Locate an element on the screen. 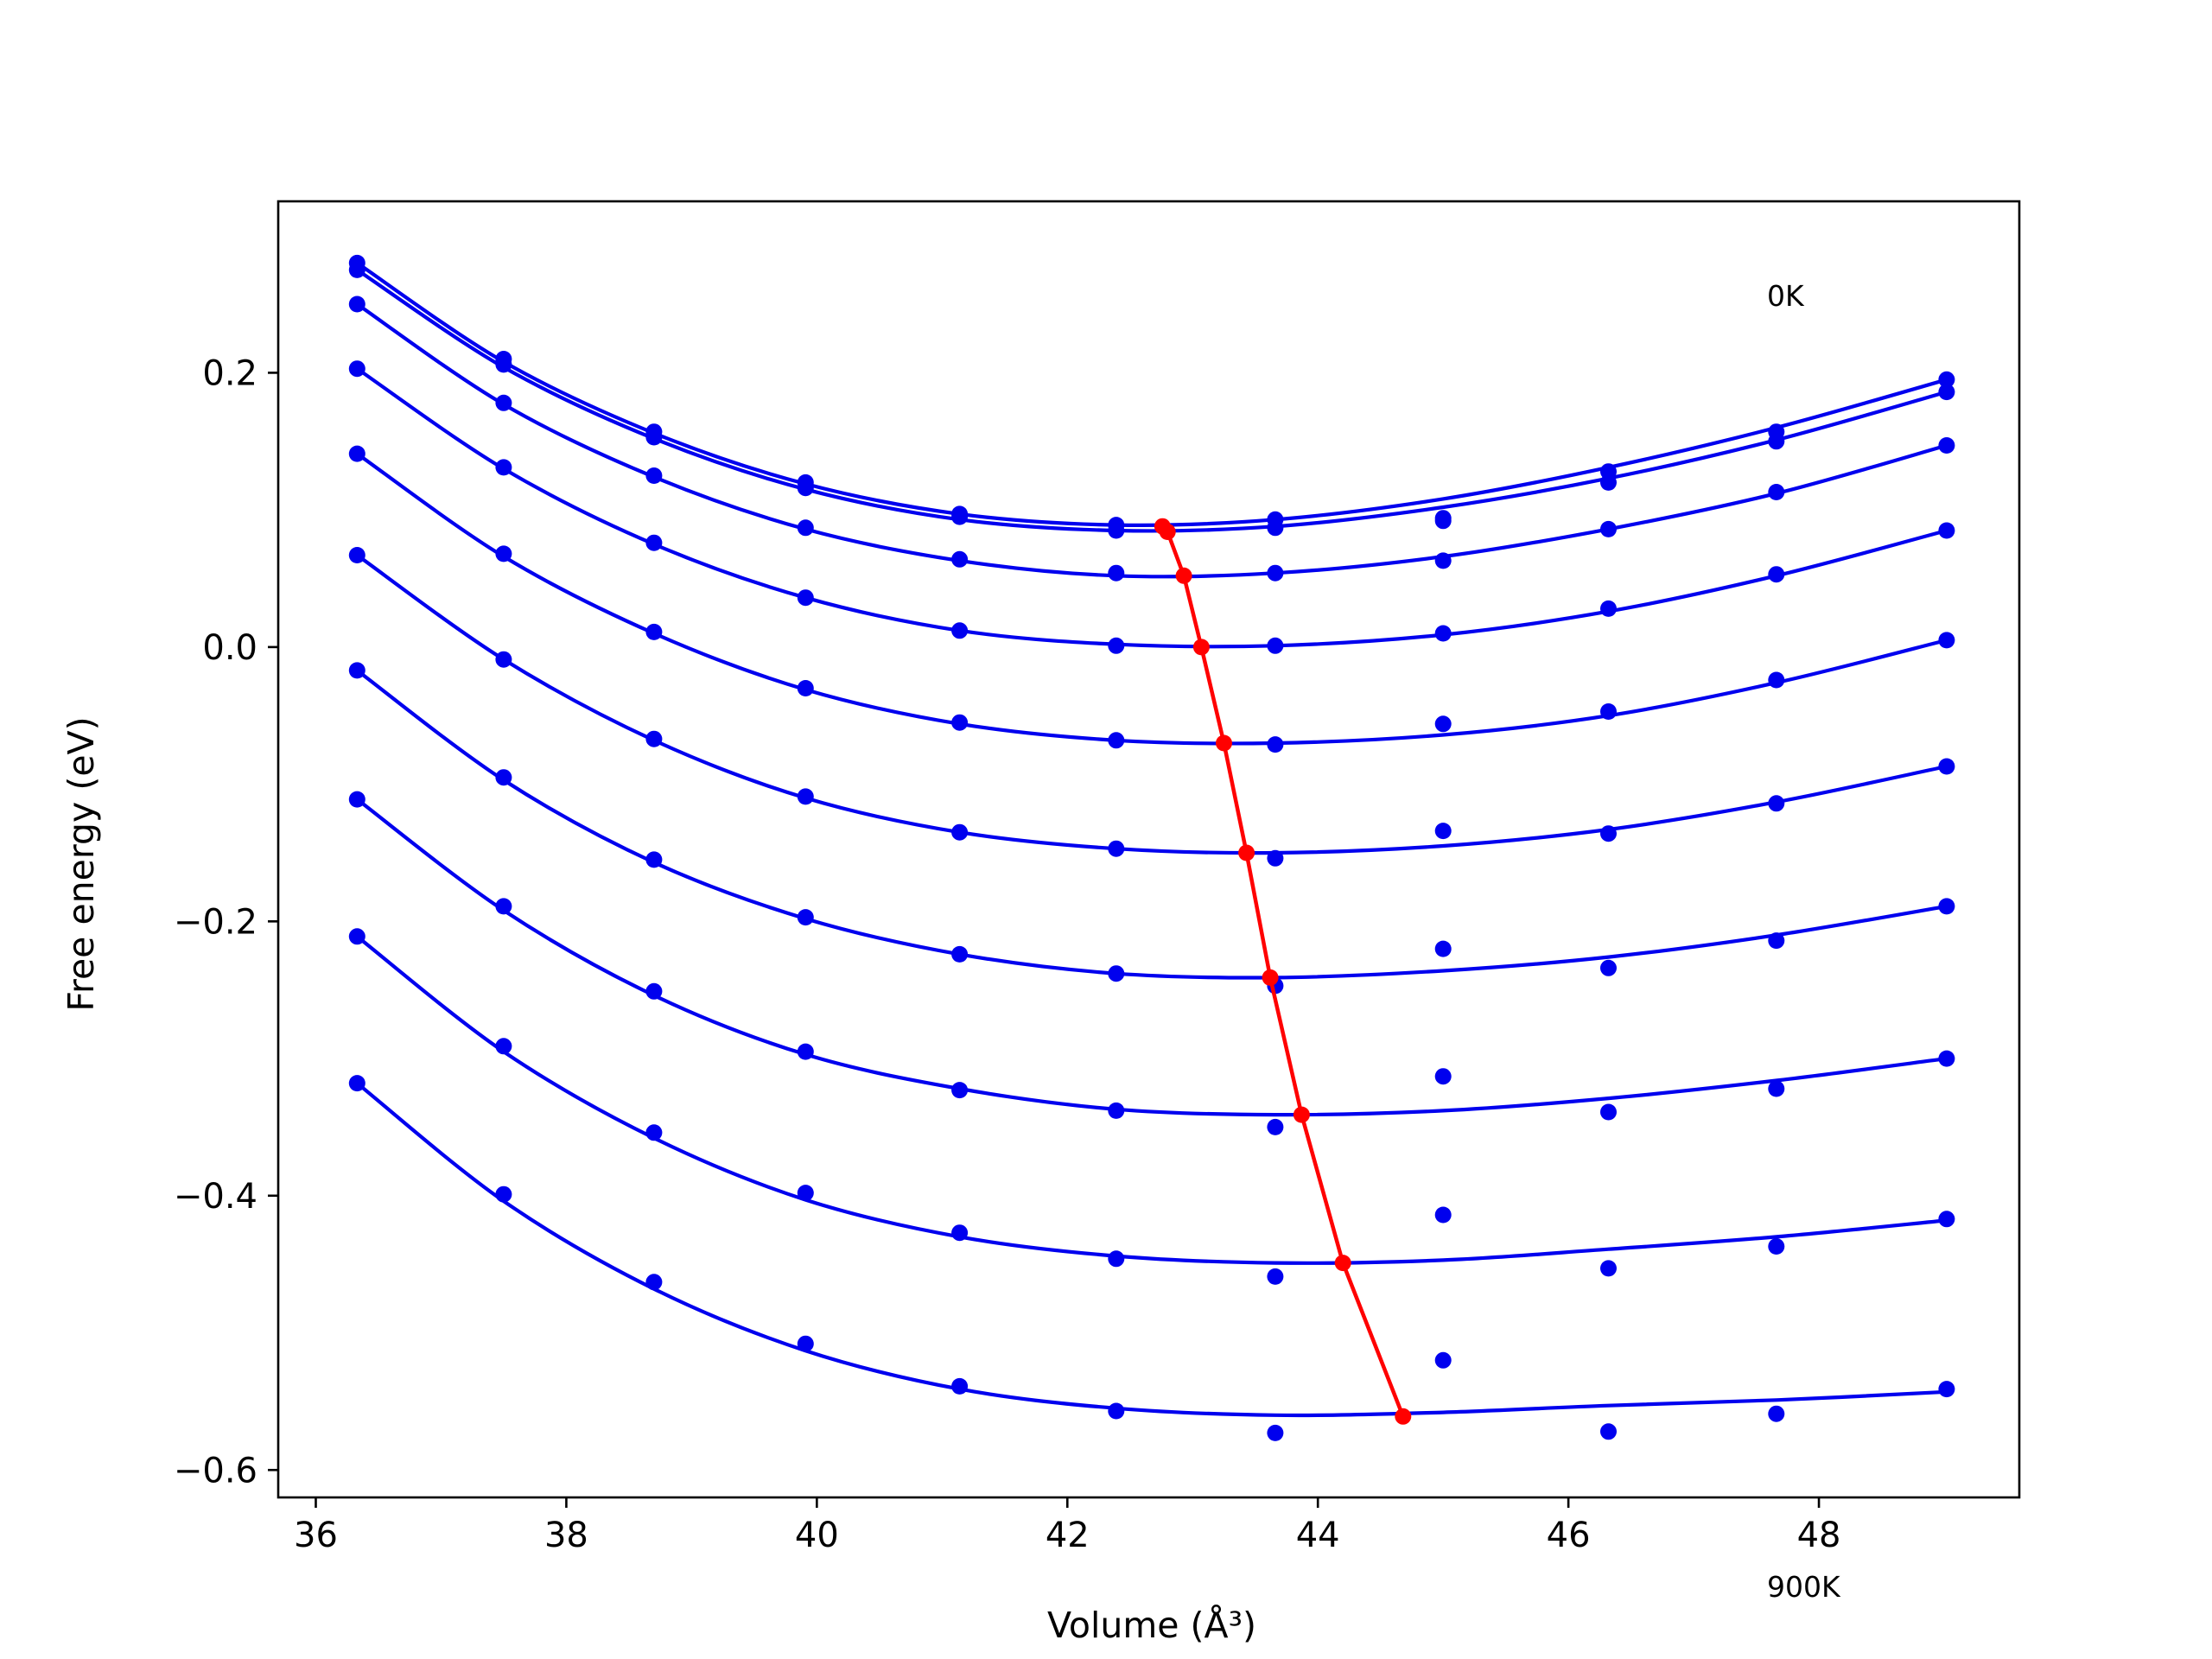  x-axis-ticks: 36 38 40 42 44 46 48 is located at coordinates (1067, 1526).